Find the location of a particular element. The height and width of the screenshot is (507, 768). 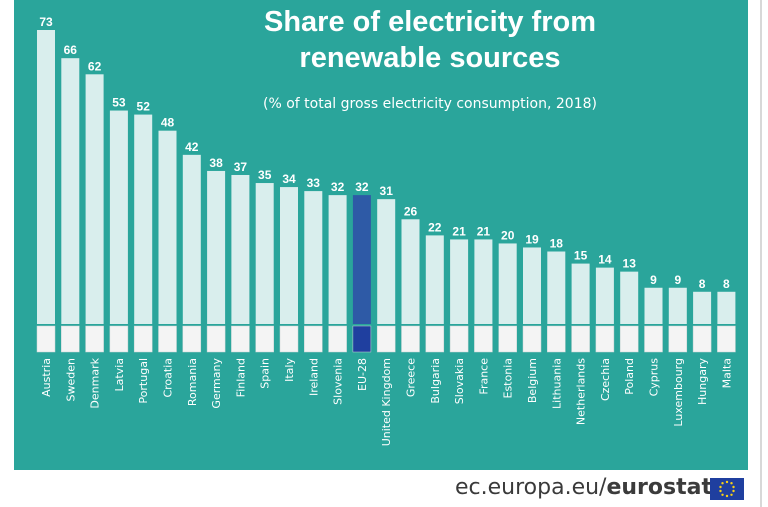

x-tick-label: United Kingdom is located at coordinates (386, 402).